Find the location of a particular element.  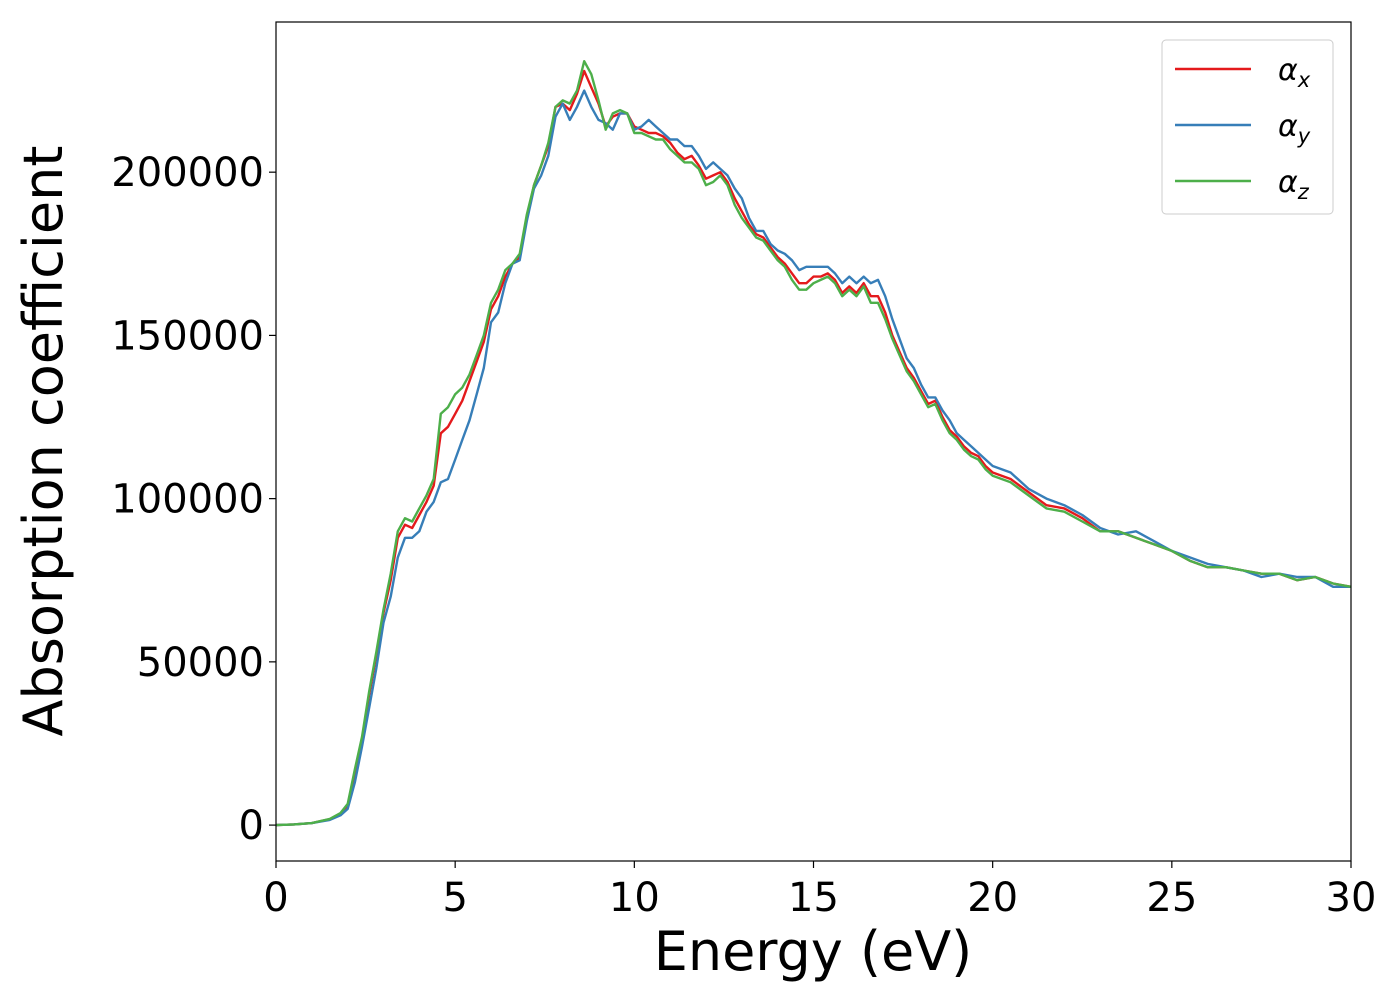

x-tick-label: 25 is located at coordinates (1171, 898).